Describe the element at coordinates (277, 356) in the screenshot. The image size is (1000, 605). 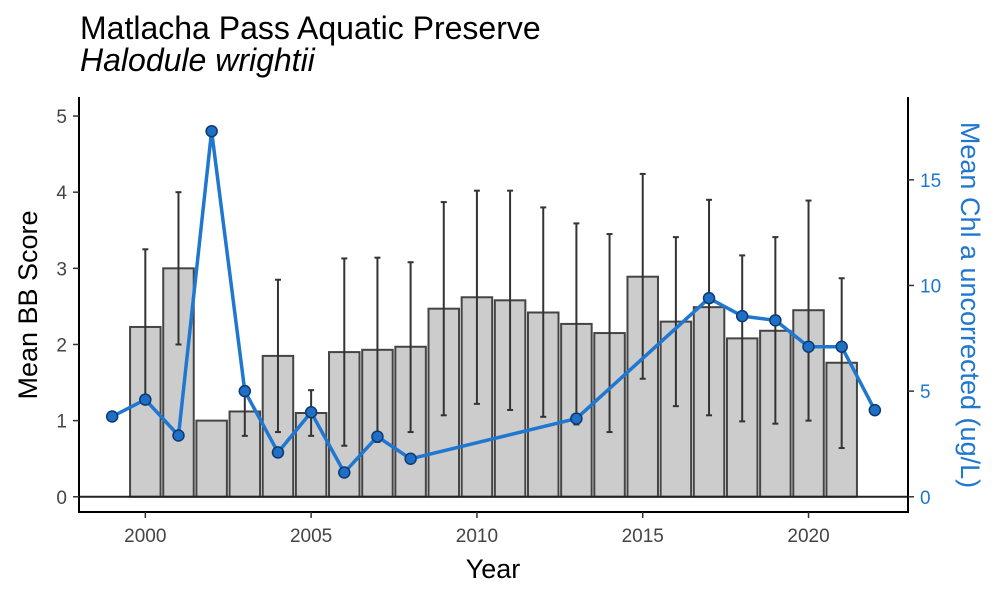
I see `error-bar-2004` at that location.